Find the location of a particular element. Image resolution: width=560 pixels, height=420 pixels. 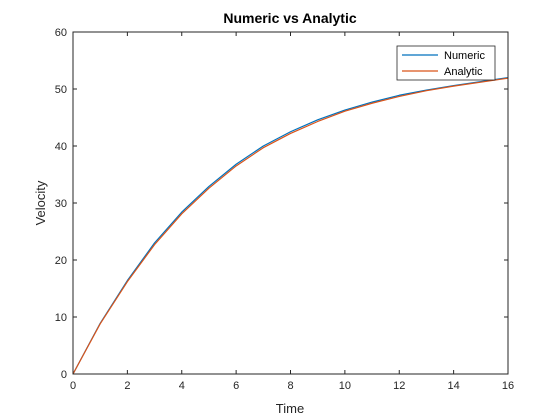

x-tick-label: 6 is located at coordinates (236, 386).